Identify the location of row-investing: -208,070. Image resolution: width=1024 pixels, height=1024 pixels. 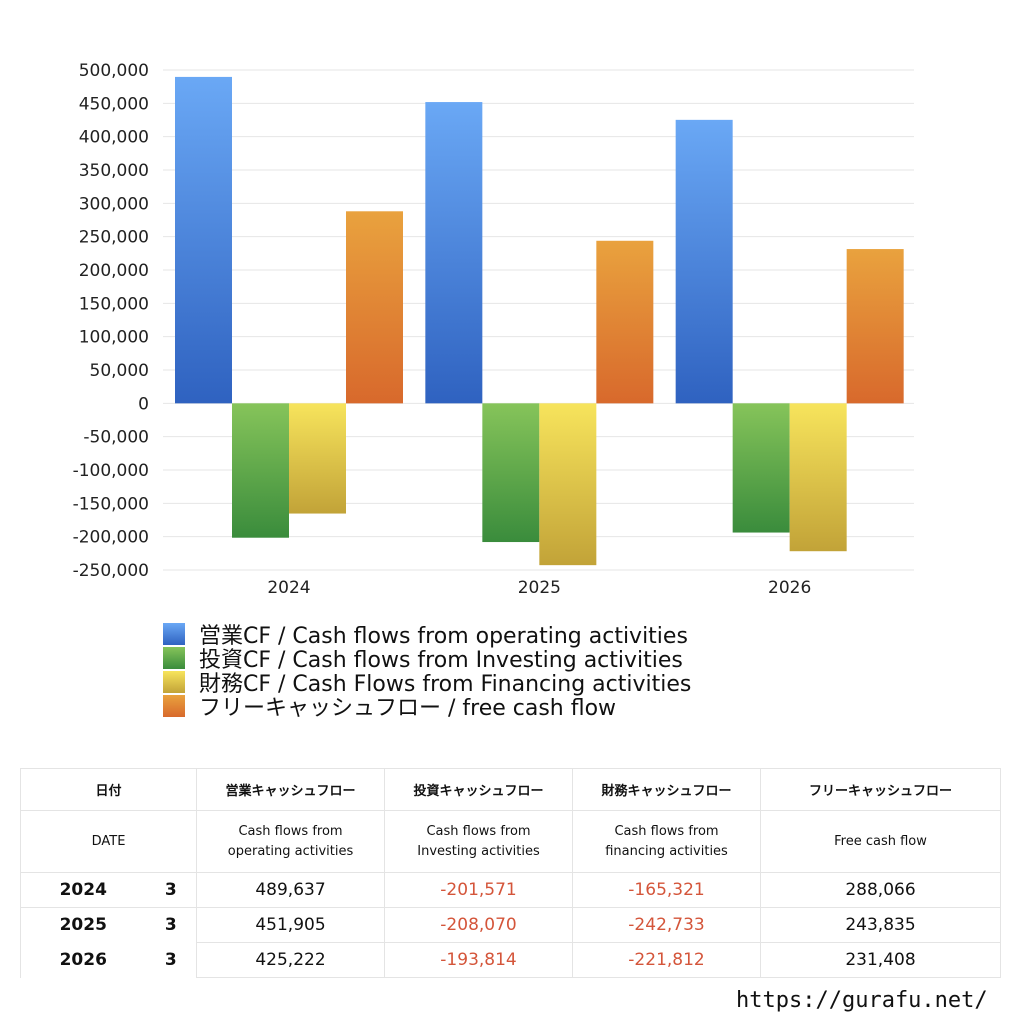
(479, 925).